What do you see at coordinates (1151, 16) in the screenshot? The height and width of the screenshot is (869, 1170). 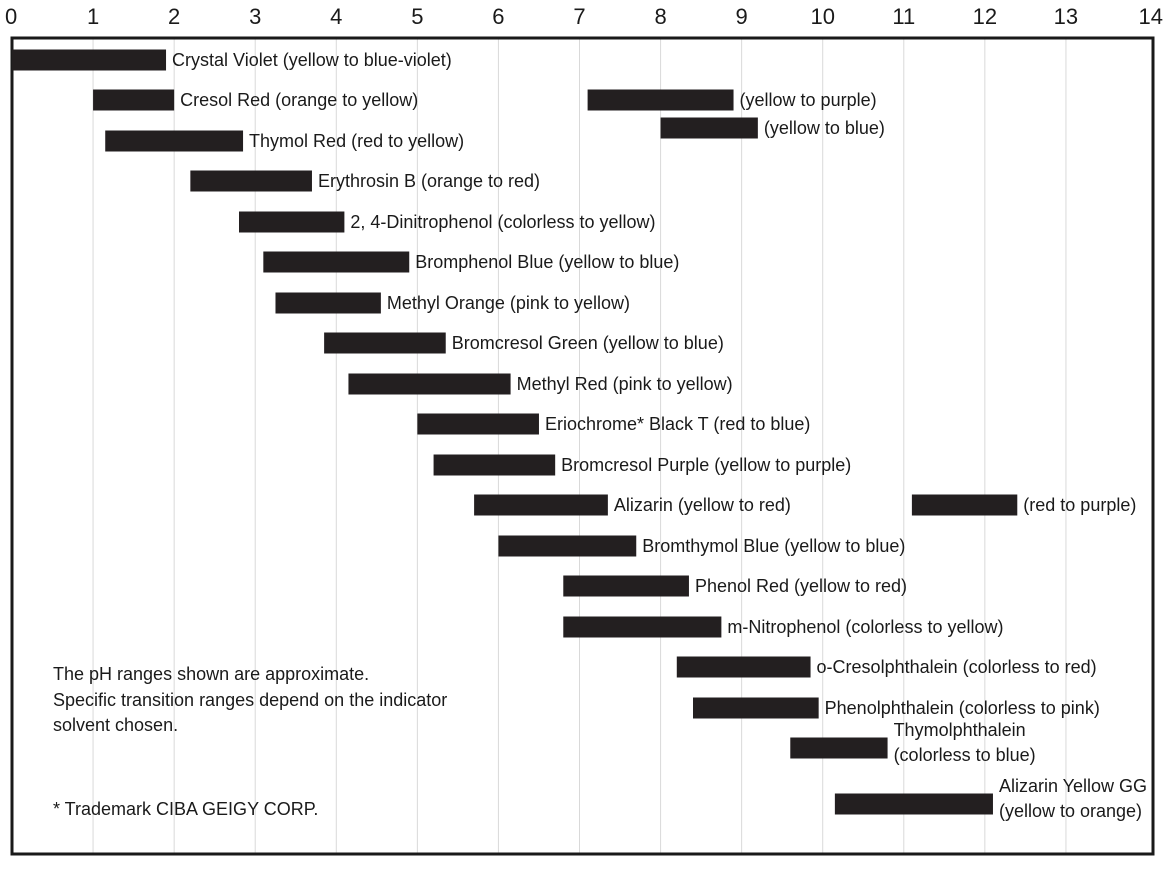 I see `x-tick-label: 14` at bounding box center [1151, 16].